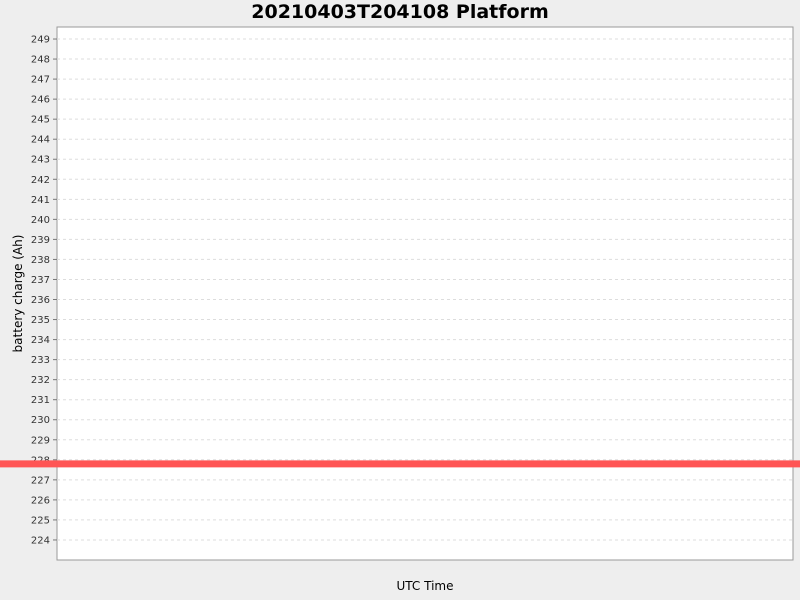 The width and height of the screenshot is (800, 600). What do you see at coordinates (40, 400) in the screenshot?
I see `y-tick-label: 231` at bounding box center [40, 400].